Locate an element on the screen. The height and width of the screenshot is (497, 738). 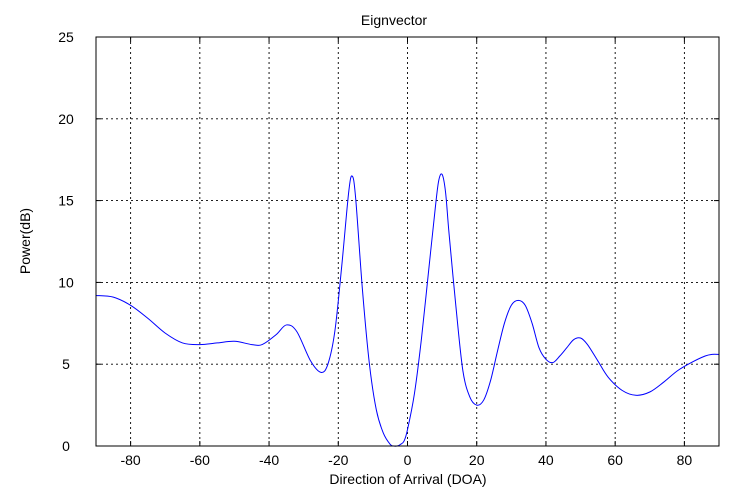
x-tick-label: -40 is located at coordinates (269, 460).